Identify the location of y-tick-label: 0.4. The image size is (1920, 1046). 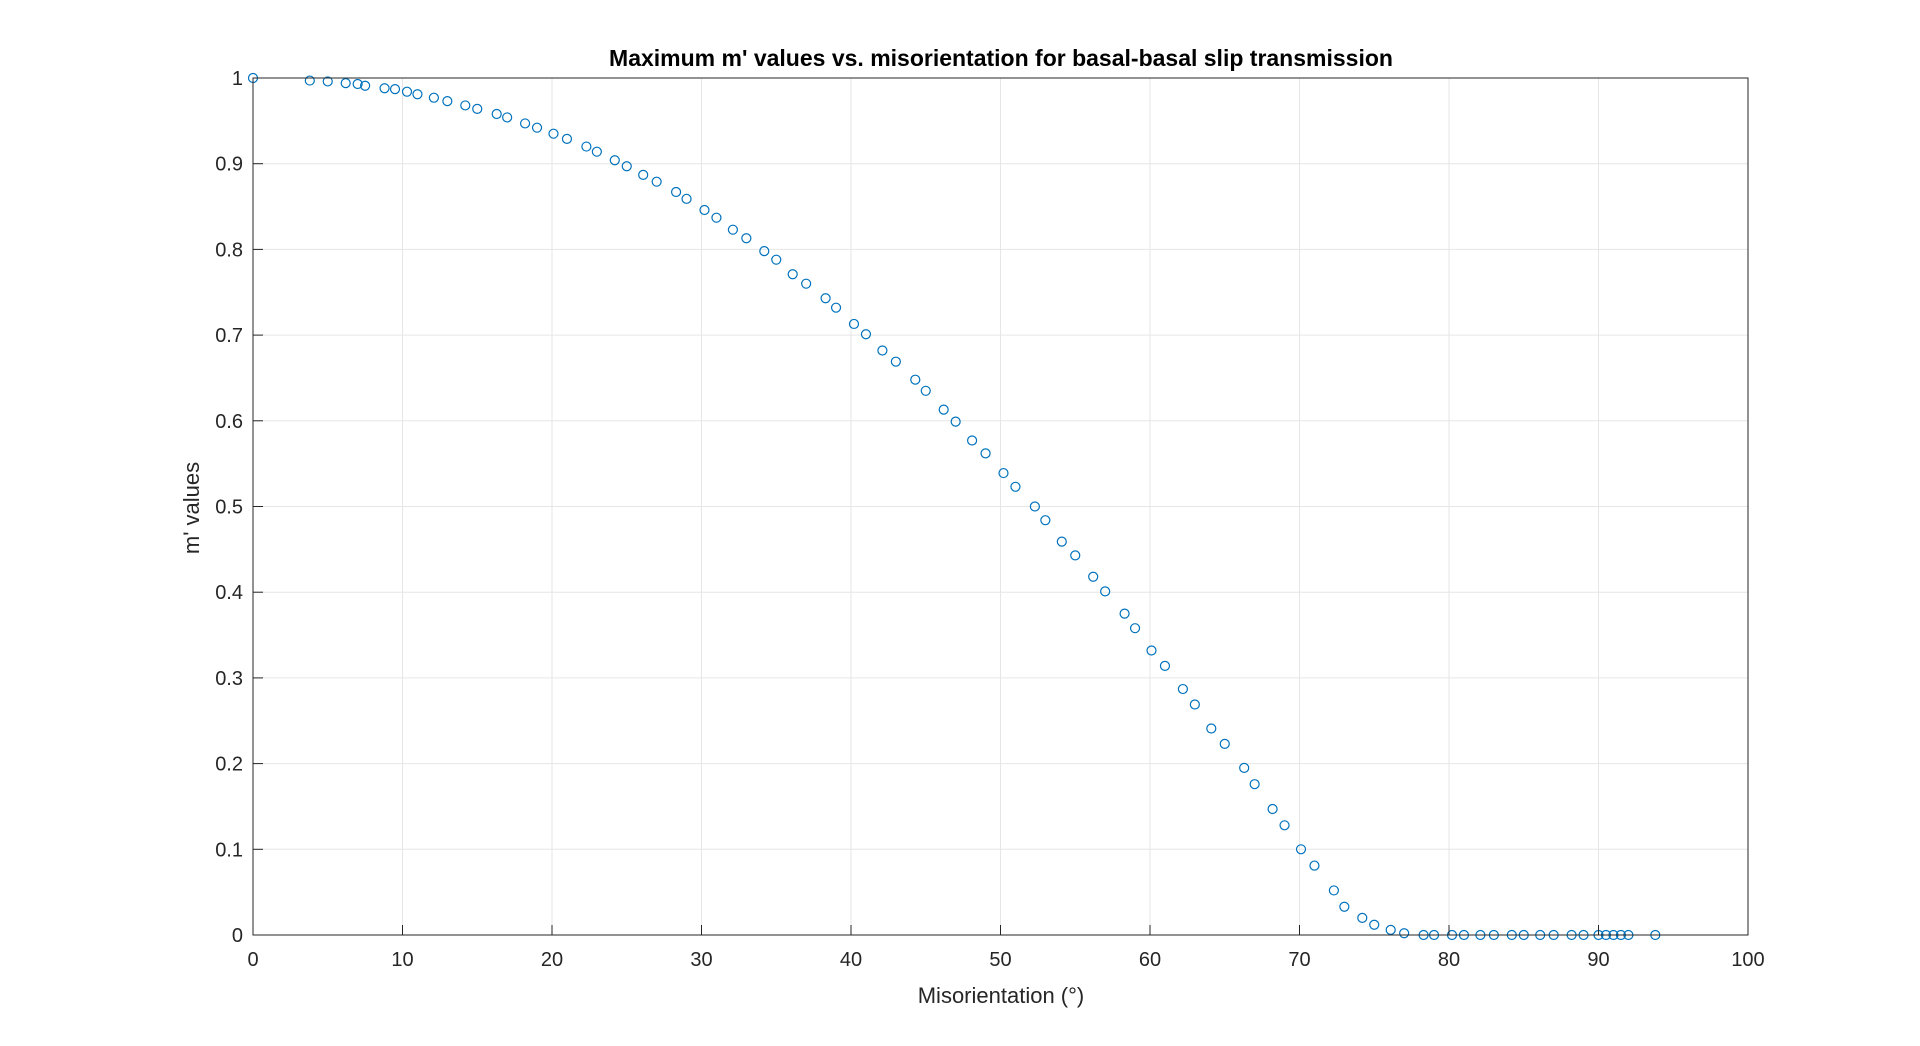
(229, 593).